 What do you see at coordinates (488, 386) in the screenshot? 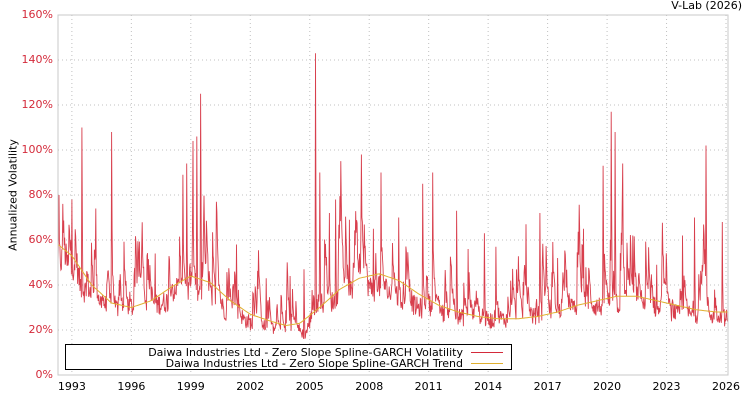
I see `x-tick-label: 2014` at bounding box center [488, 386].